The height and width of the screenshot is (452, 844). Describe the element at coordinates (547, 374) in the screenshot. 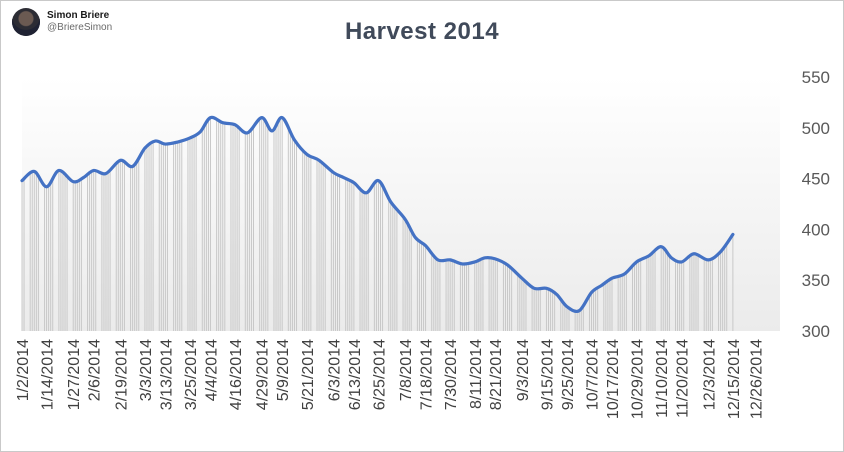

I see `x-tick-label: 9/15/2014` at that location.